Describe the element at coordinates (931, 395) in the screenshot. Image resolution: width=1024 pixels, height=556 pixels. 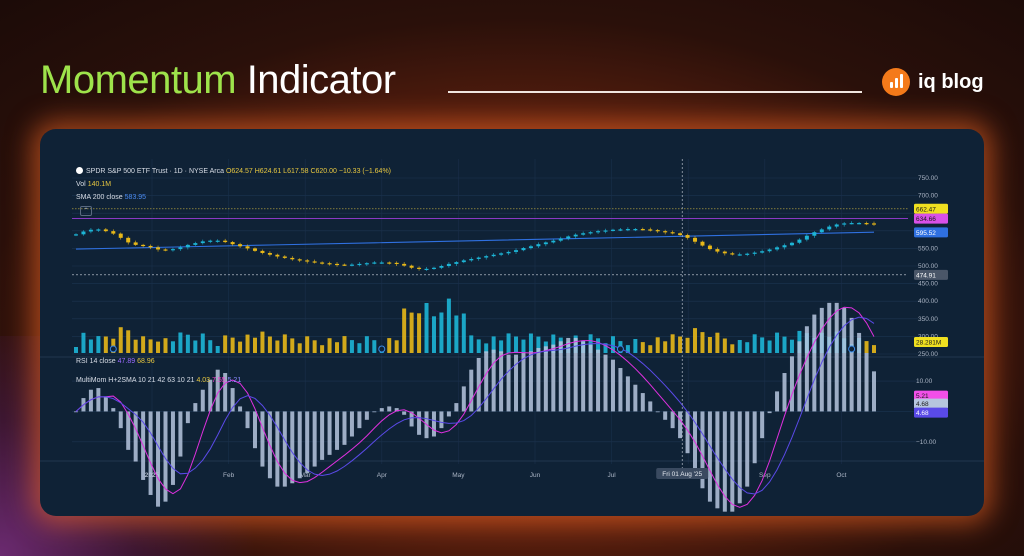
I see `osc-badge-fast-bg` at that location.